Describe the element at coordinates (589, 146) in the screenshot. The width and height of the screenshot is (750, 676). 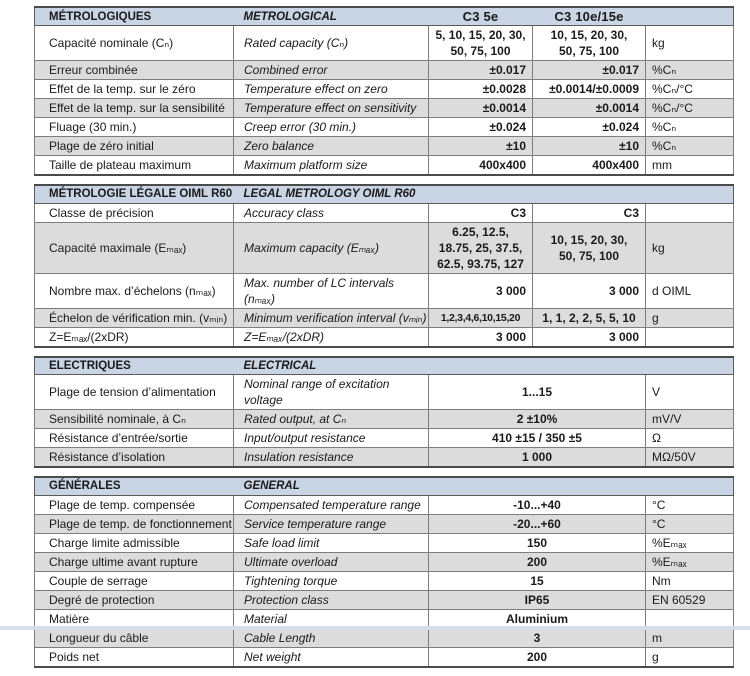
I see `value-c3-10e-15e: ±10` at that location.